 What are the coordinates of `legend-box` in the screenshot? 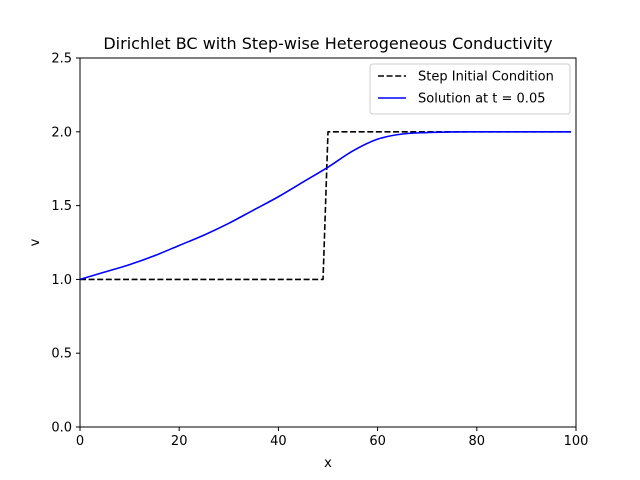 It's located at (470, 89).